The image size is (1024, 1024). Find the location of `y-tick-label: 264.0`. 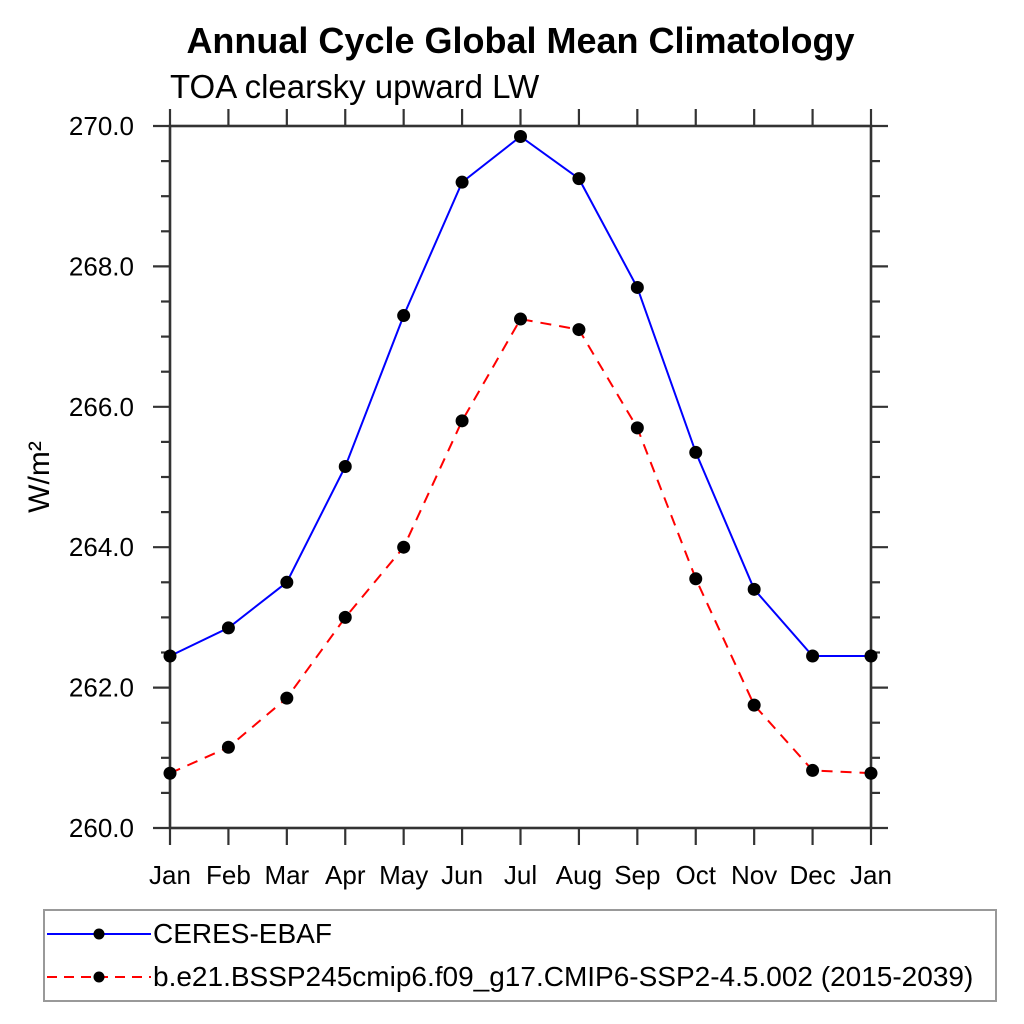

y-tick-label: 264.0 is located at coordinates (101, 547).